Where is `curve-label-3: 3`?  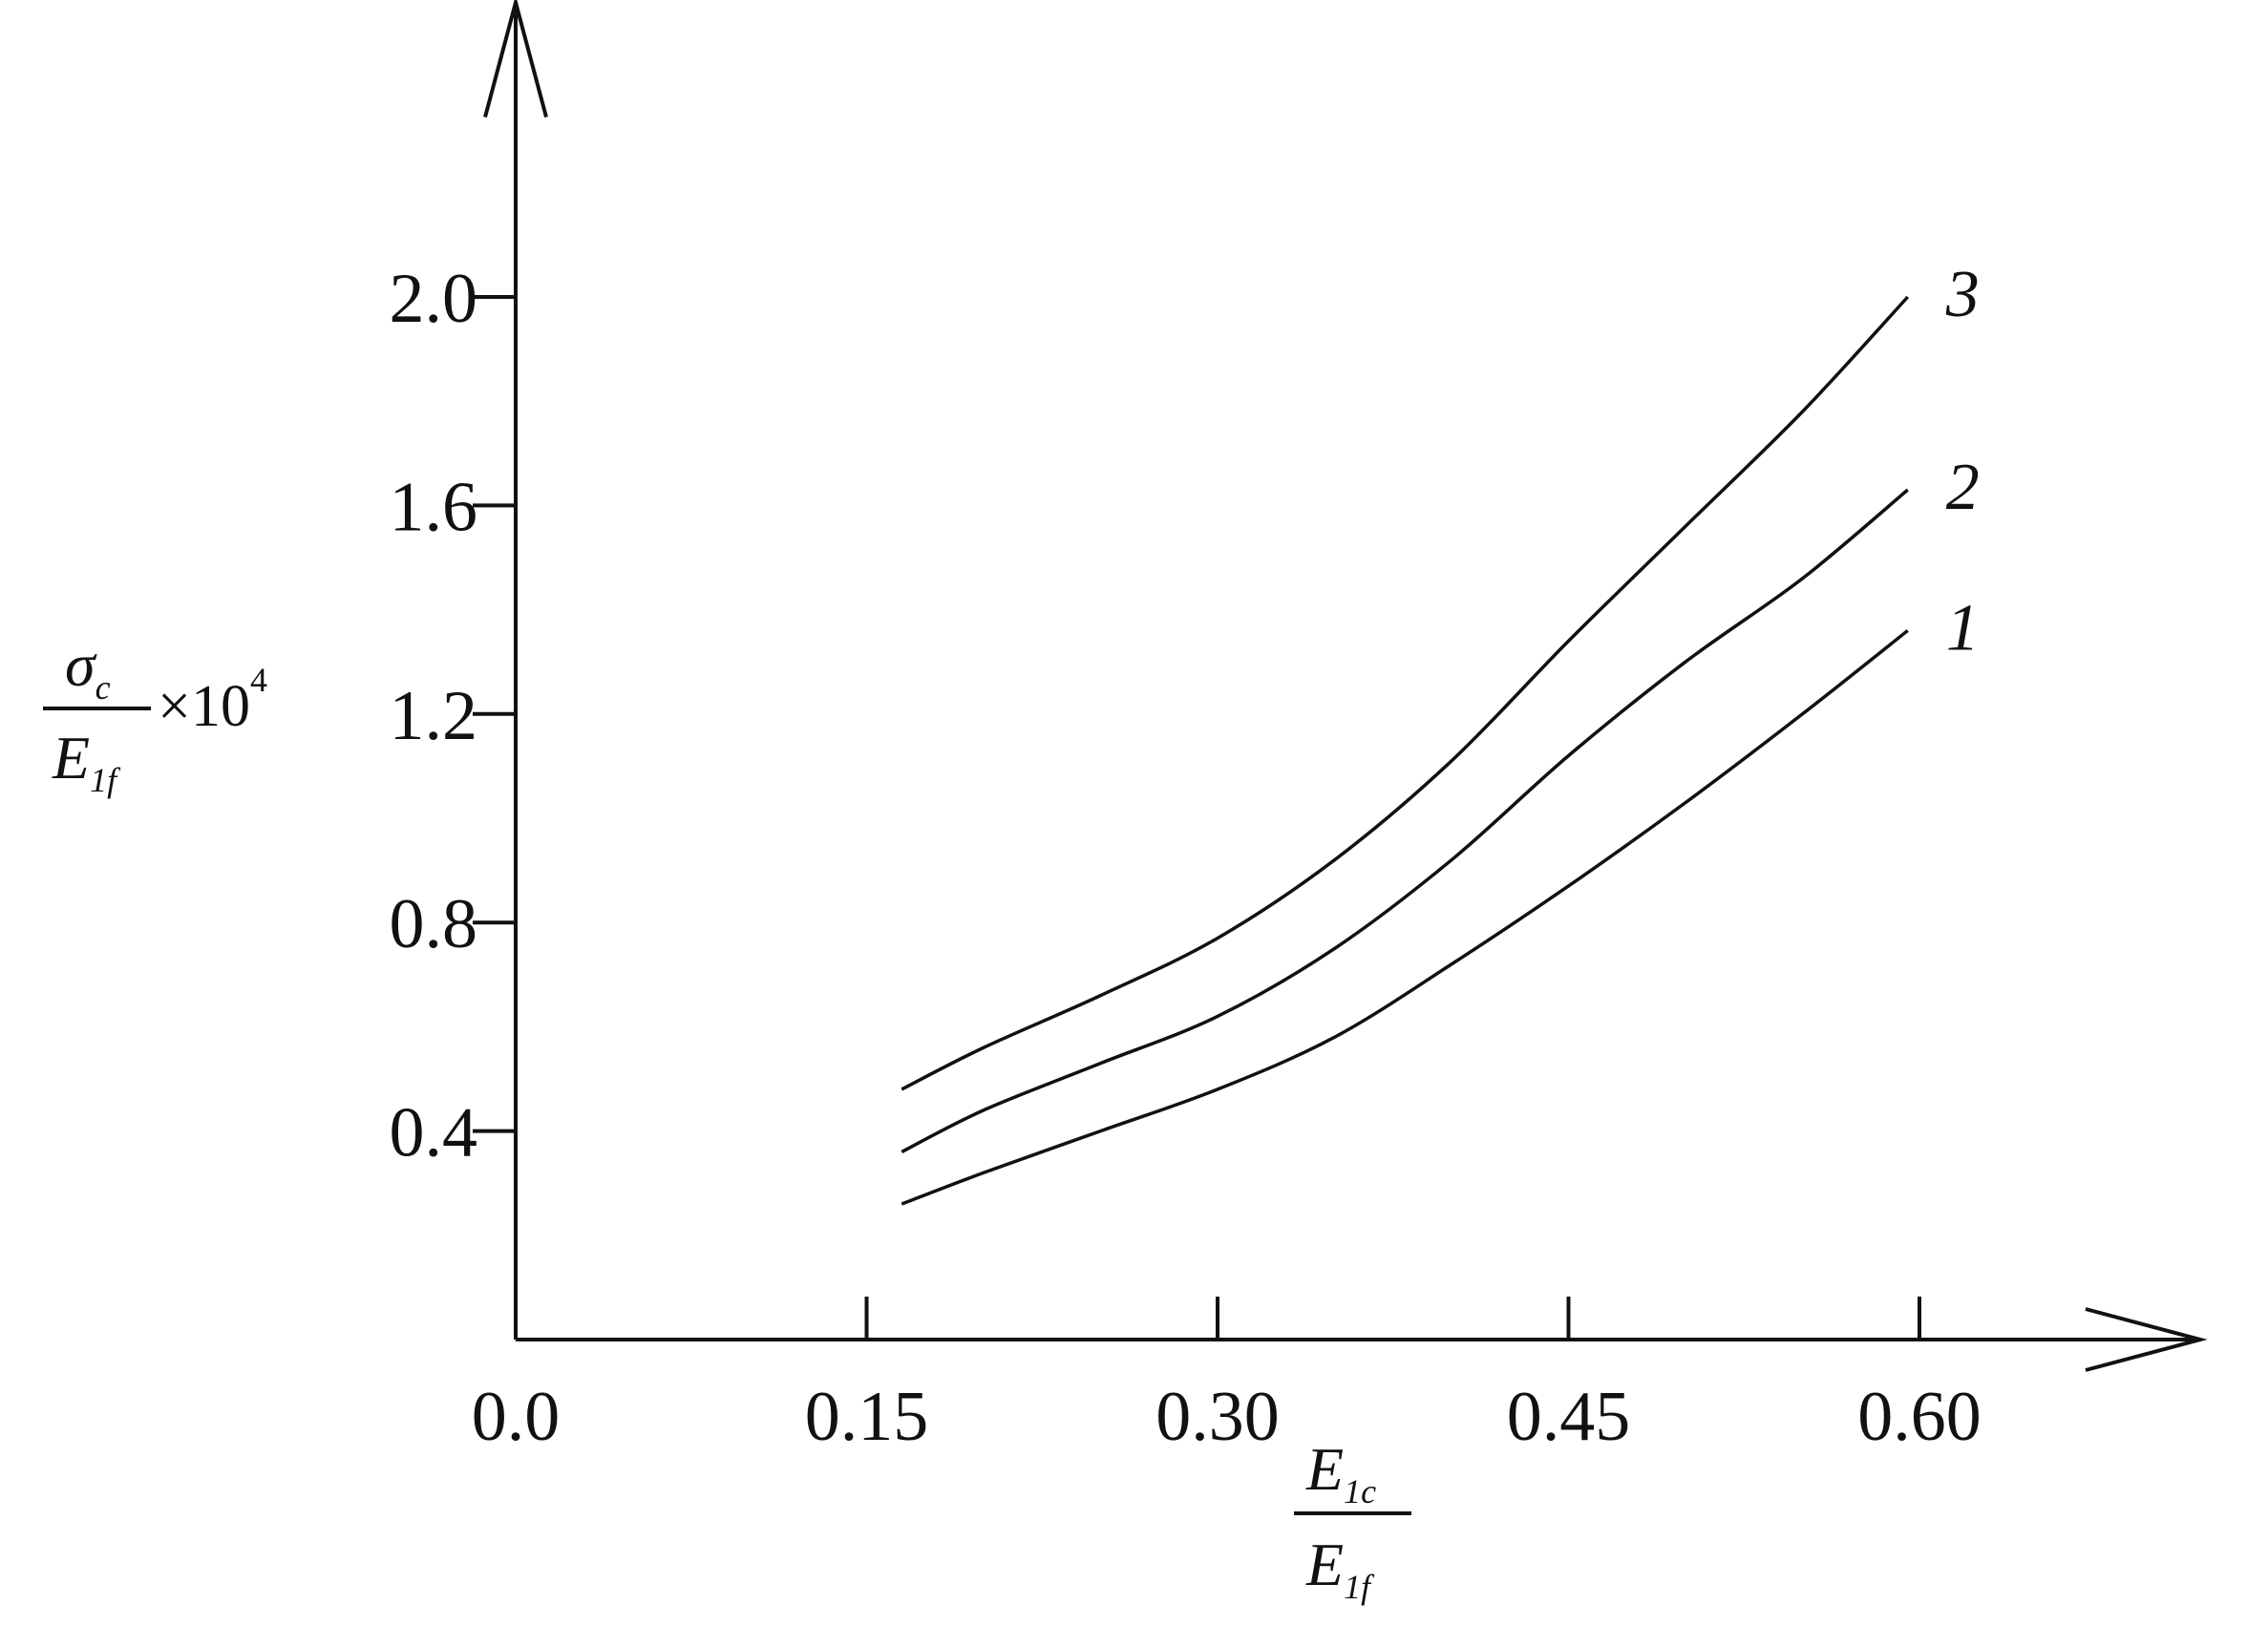
curve-label-3: 3 is located at coordinates (1962, 294).